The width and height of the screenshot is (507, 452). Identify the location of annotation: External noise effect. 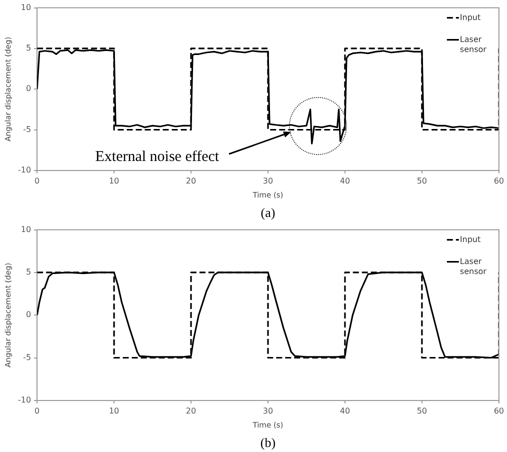
(157, 157).